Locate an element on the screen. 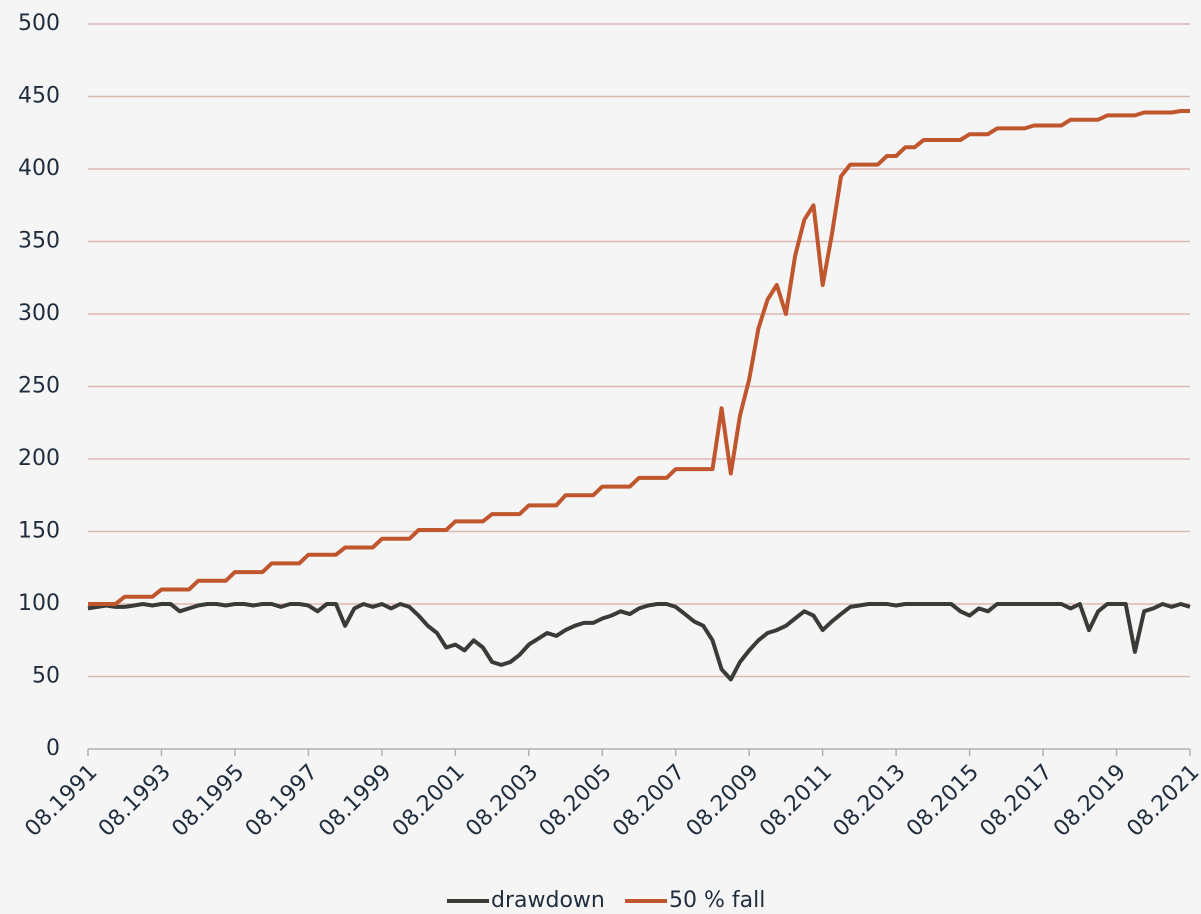 The width and height of the screenshot is (1201, 914). y-tick-label: 100 is located at coordinates (39, 603).